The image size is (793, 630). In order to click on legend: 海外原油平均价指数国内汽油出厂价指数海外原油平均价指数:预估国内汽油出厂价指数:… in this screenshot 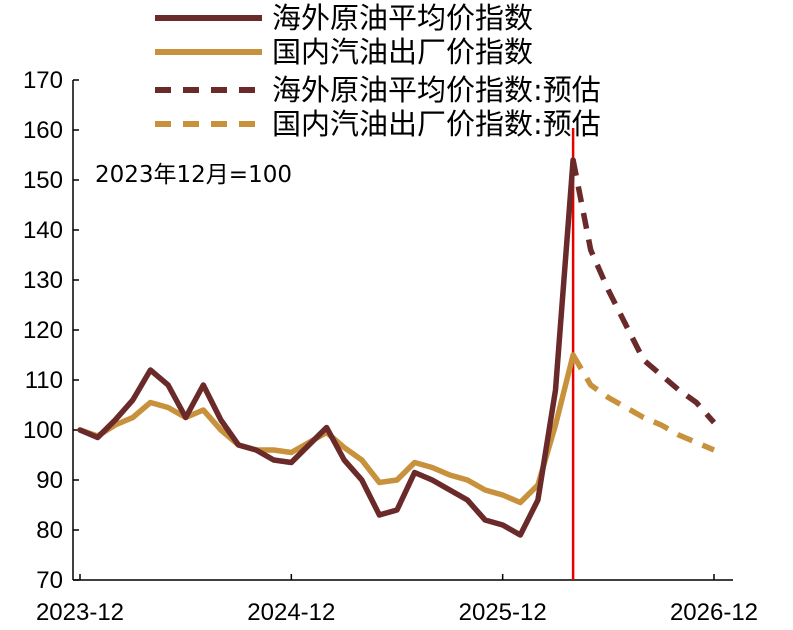, I will do `click(378, 71)`.